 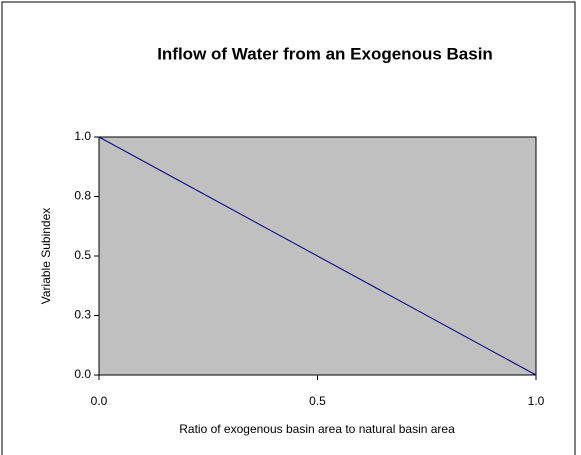 What do you see at coordinates (99, 401) in the screenshot?
I see `x-tick-label: 0.0` at bounding box center [99, 401].